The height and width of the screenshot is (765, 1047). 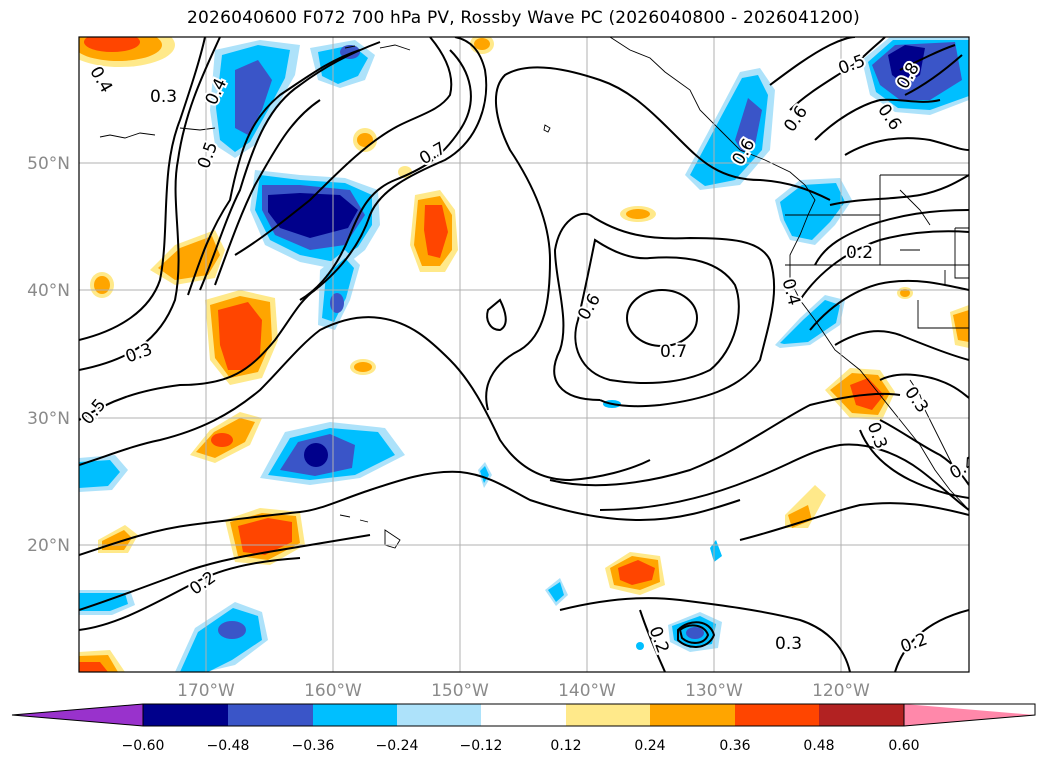 What do you see at coordinates (734, 746) in the screenshot?
I see `colorbar-tick-label: 0.36` at bounding box center [734, 746].